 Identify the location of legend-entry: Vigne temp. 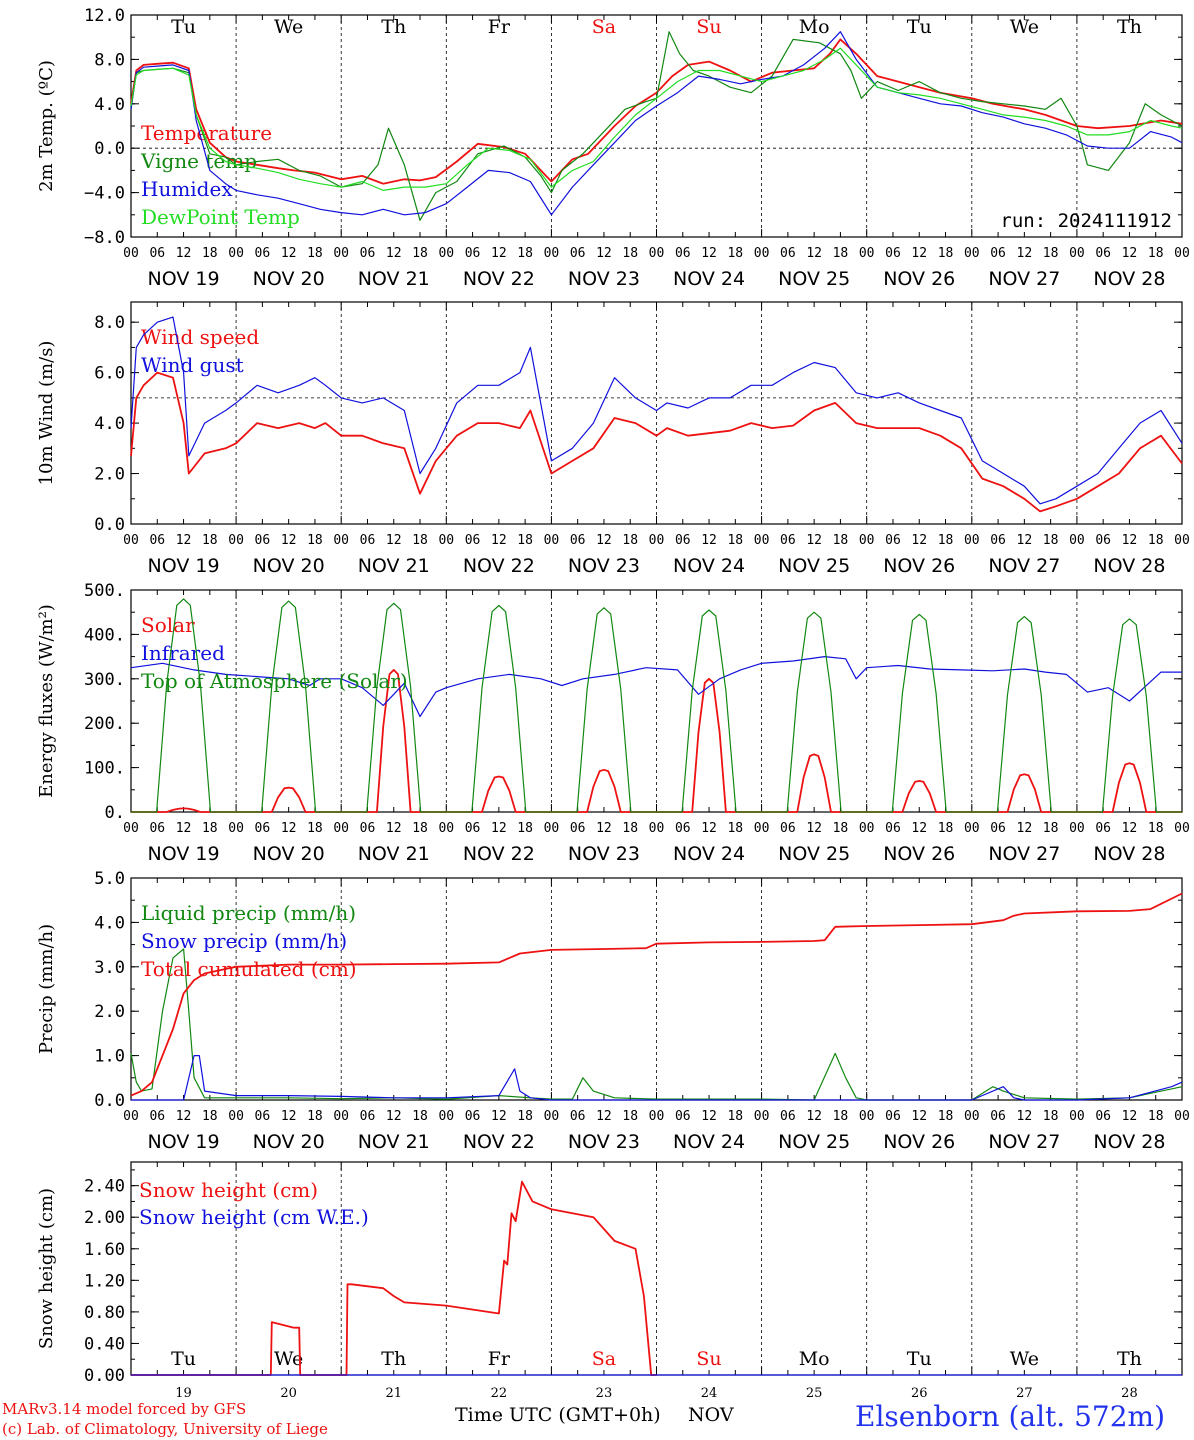
(198, 161).